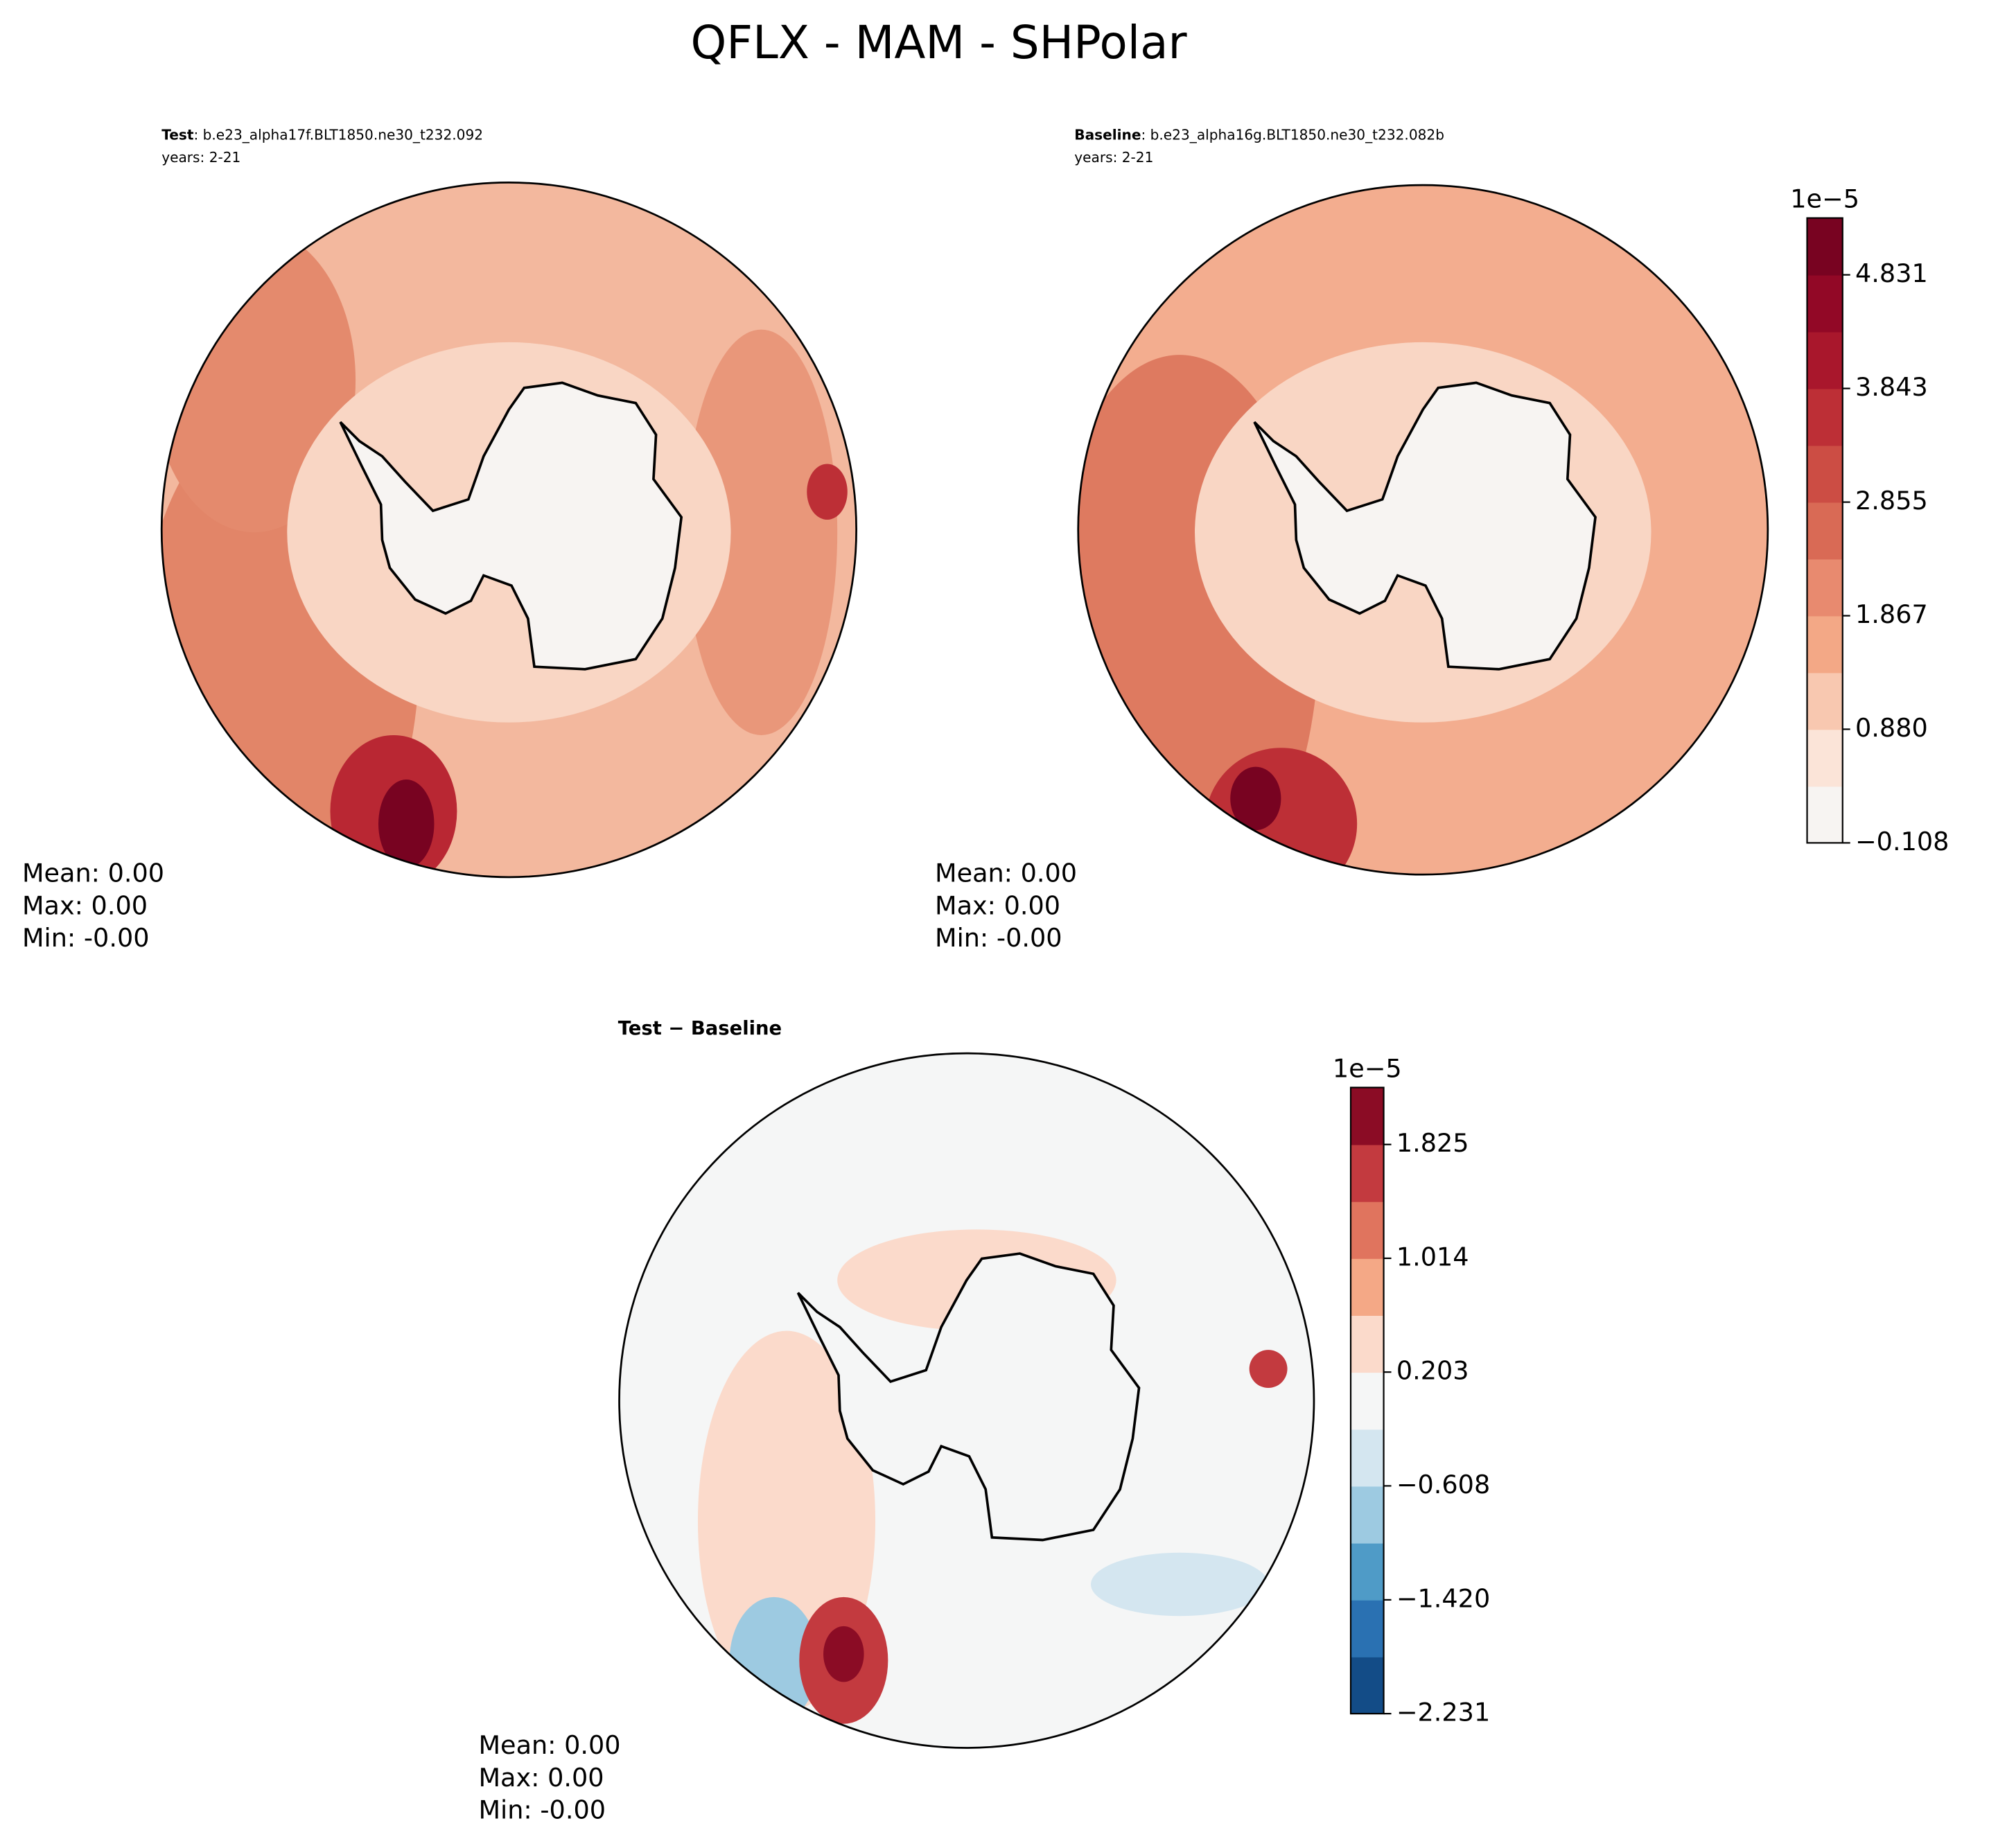 Image resolution: width=1989 pixels, height=1848 pixels. What do you see at coordinates (1107, 134) in the screenshot?
I see `panel-label: Baseline` at bounding box center [1107, 134].